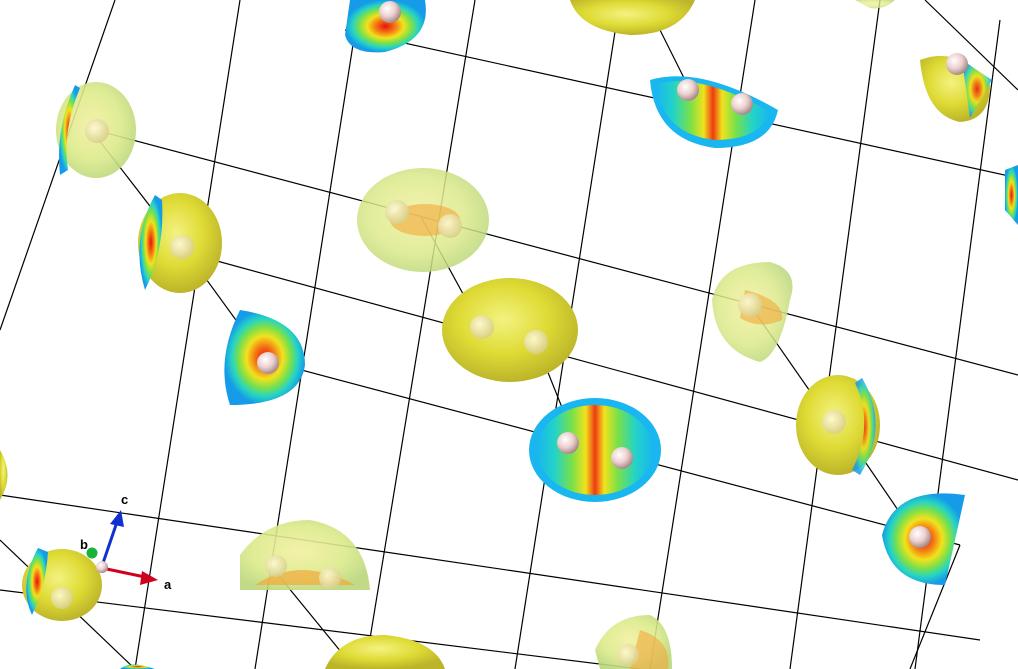  Describe the element at coordinates (117, 518) in the screenshot. I see `c-axis-arrowhead` at that location.